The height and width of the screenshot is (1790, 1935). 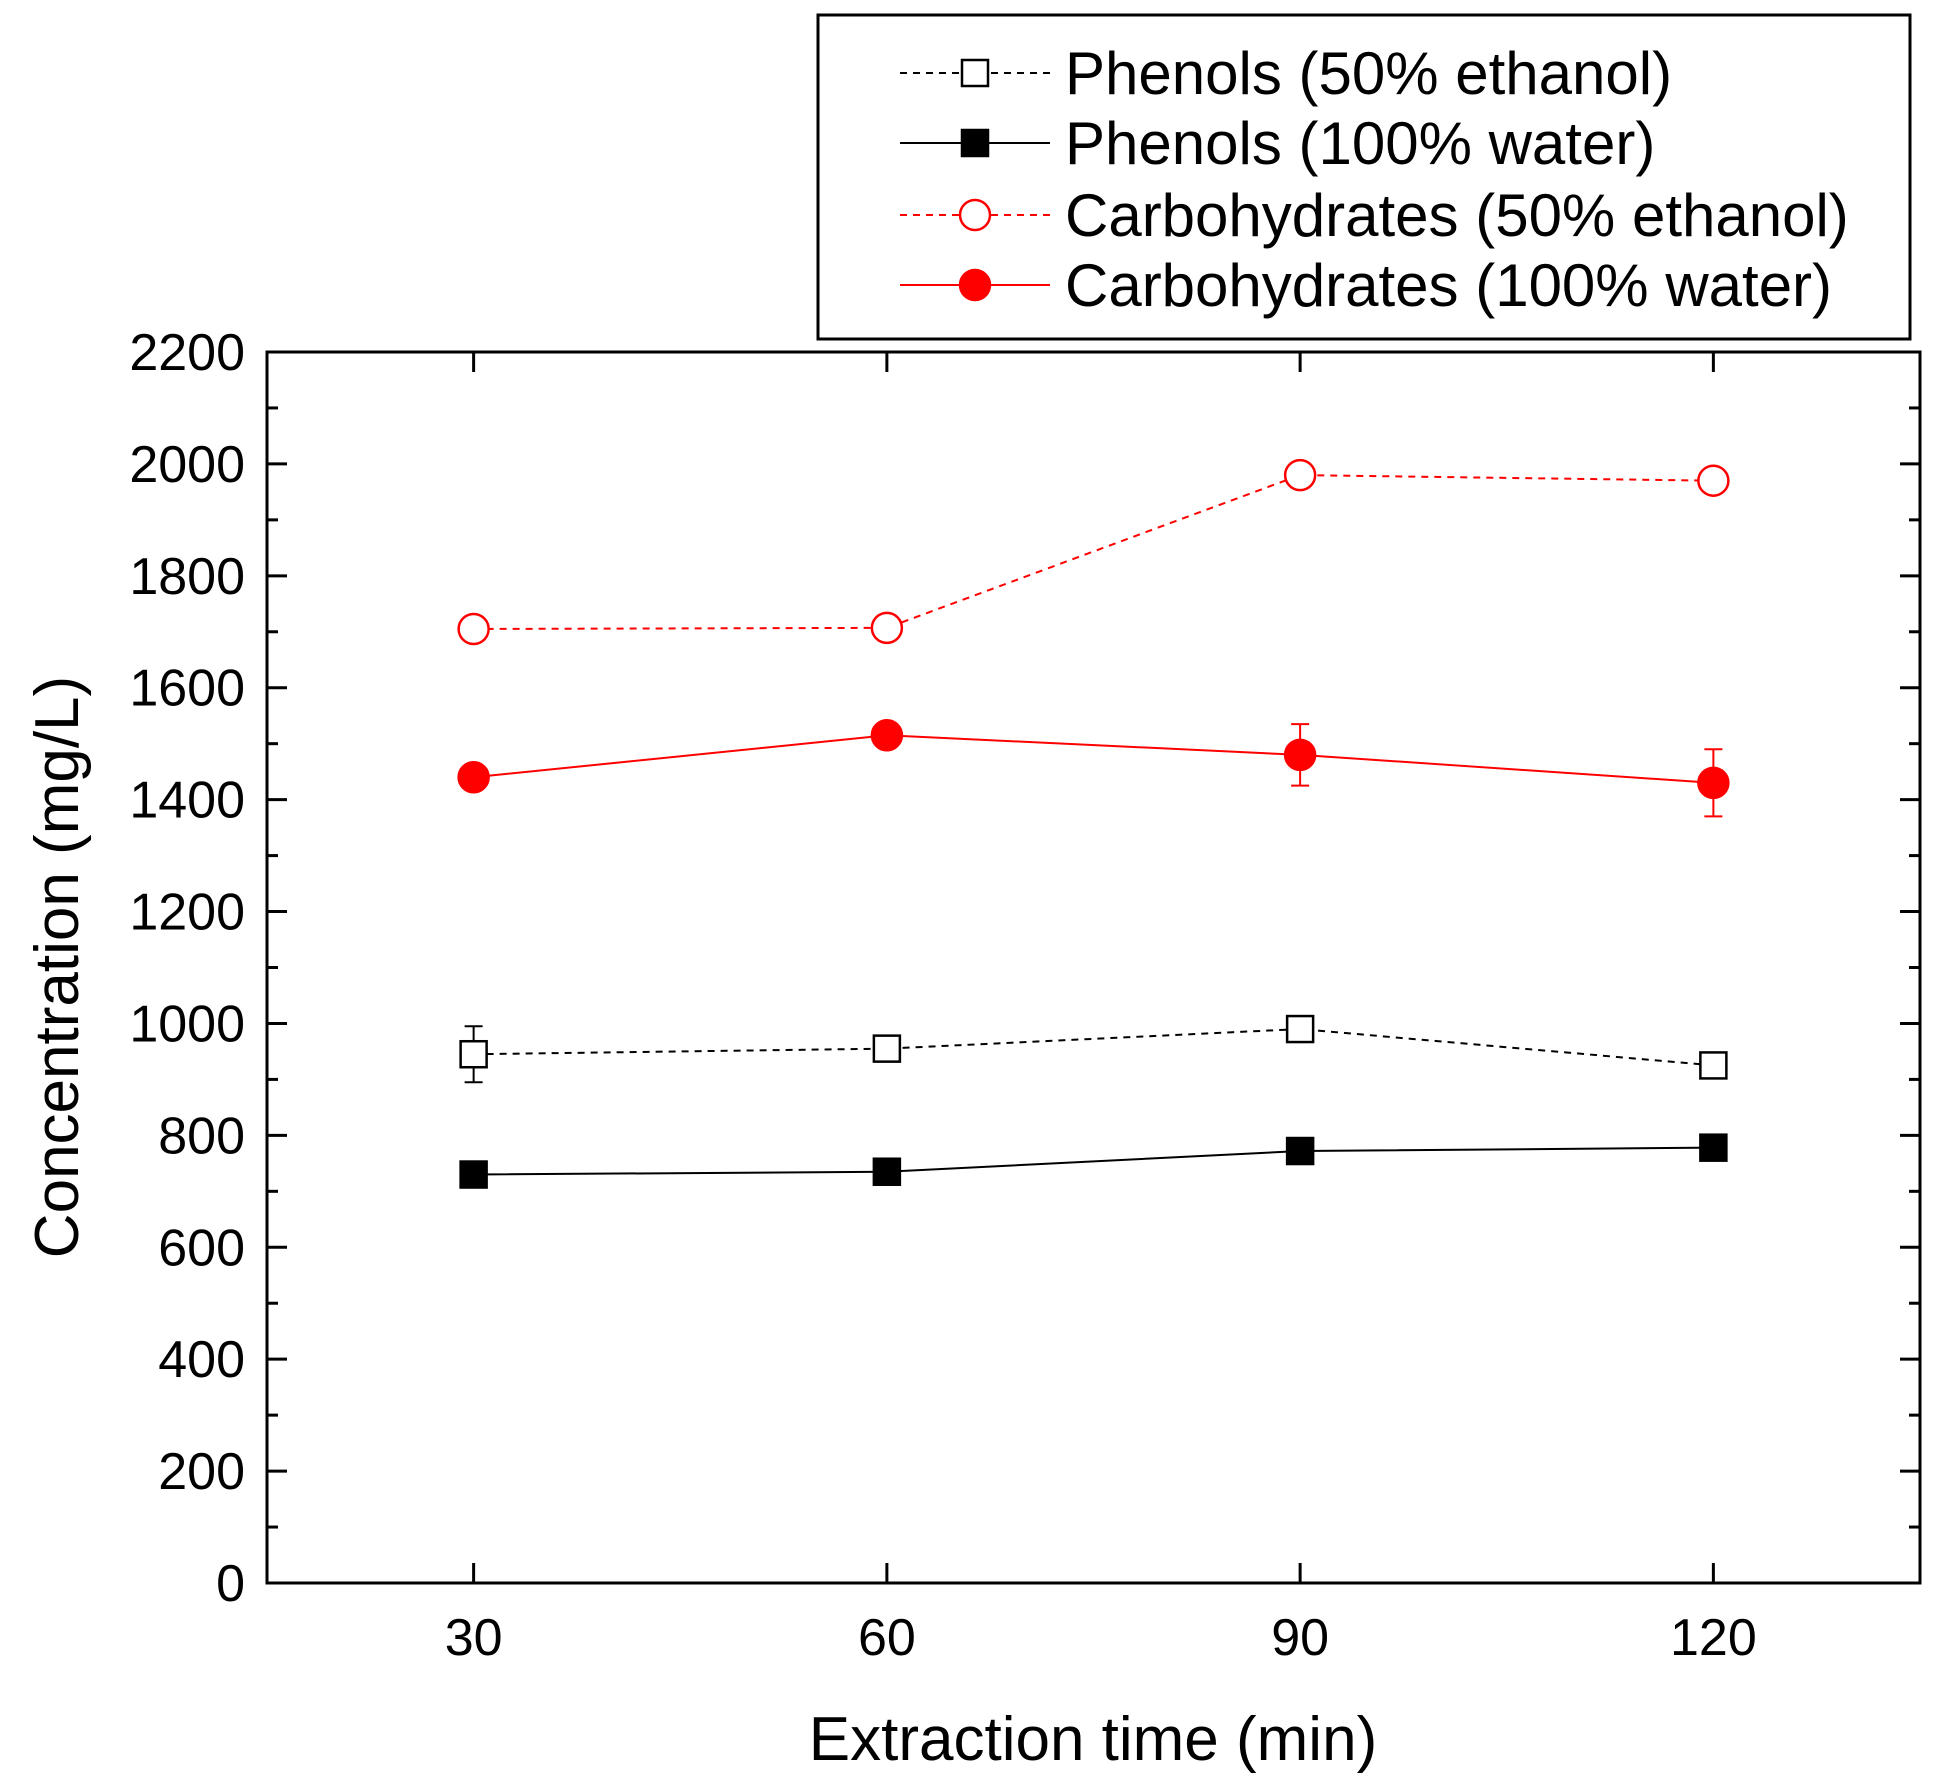 What do you see at coordinates (57, 967) in the screenshot?
I see `y-axis-title: Concentration (mg/L)` at bounding box center [57, 967].